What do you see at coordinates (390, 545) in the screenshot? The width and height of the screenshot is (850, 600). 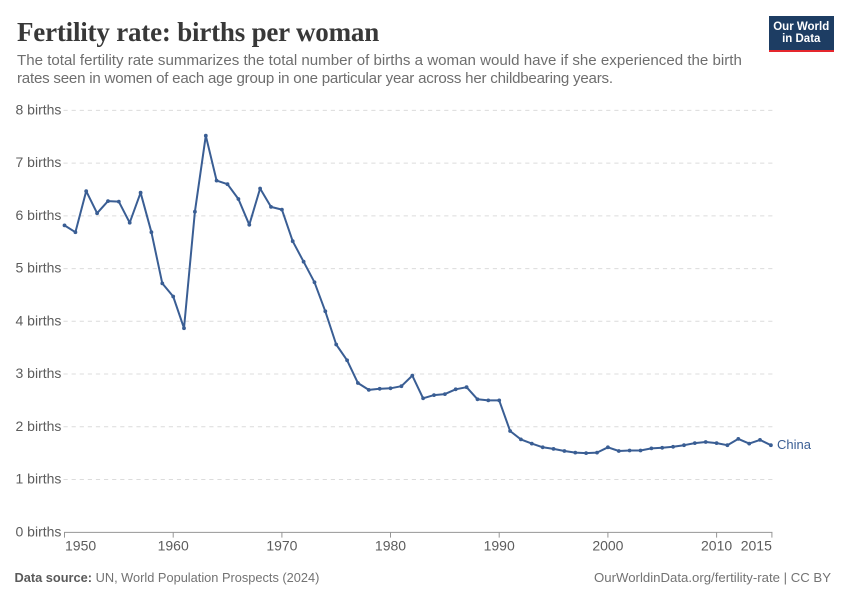 I see `svg-text: 1980` at bounding box center [390, 545].